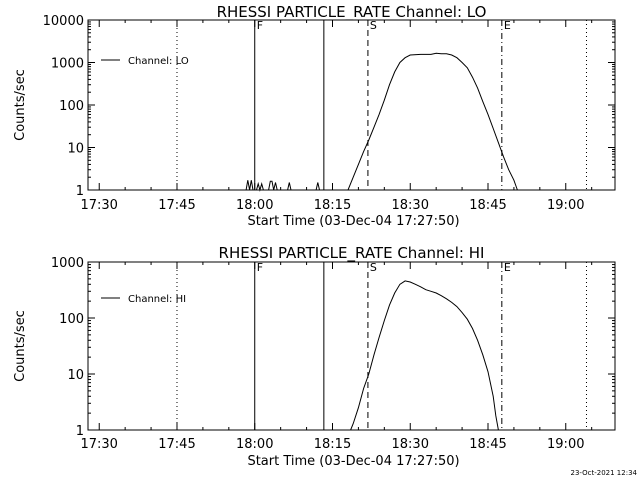 The height and width of the screenshot is (485, 640). I want to click on timestamp-label: 23-Oct-2021 12:34, so click(604, 473).